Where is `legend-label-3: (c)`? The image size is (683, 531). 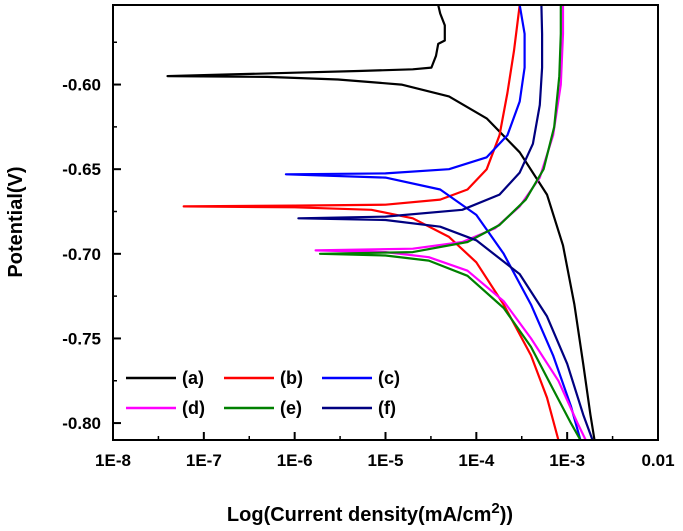 legend-label-3: (c) is located at coordinates (389, 378).